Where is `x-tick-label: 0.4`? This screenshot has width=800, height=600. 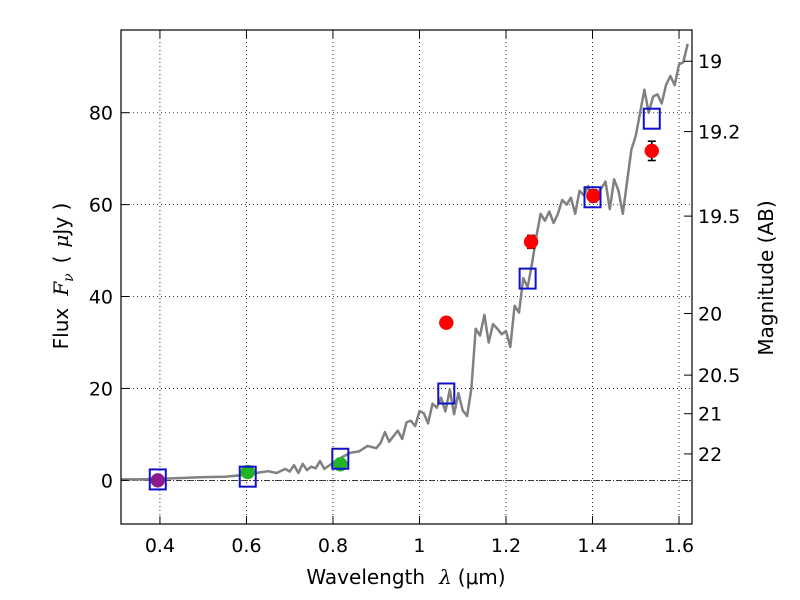 x-tick-label: 0.4 is located at coordinates (160, 546).